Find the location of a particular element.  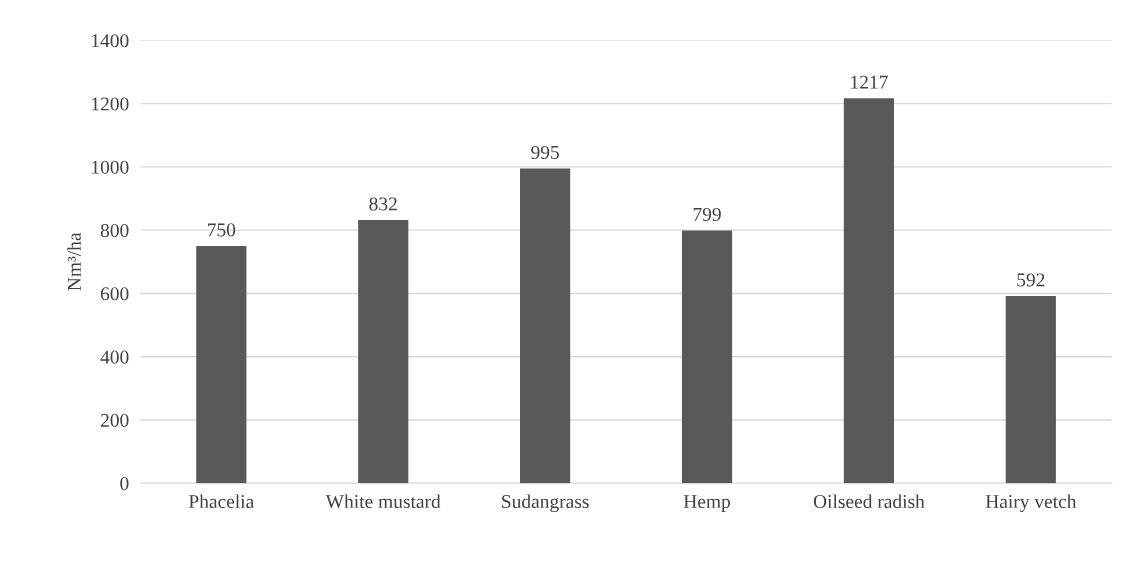

y-tick-label: 600 is located at coordinates (114, 294).